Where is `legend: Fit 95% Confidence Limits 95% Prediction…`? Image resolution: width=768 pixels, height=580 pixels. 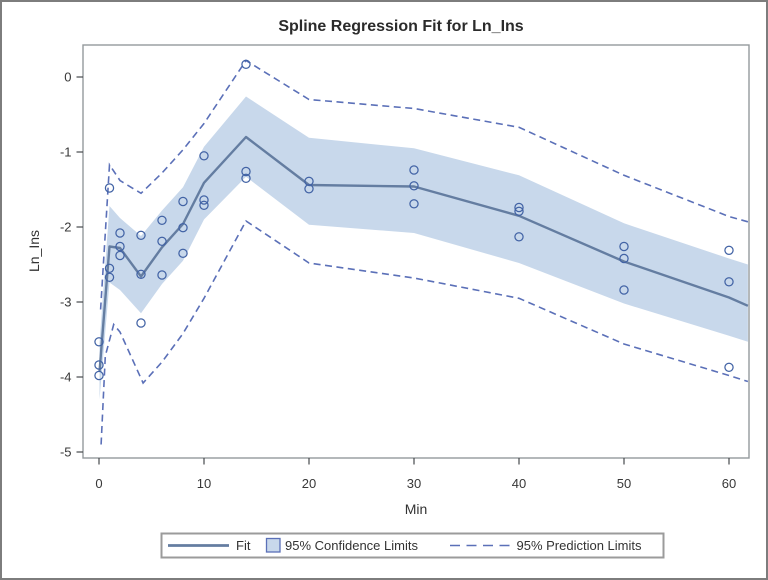 legend: Fit 95% Confidence Limits 95% Prediction… is located at coordinates (412, 545).